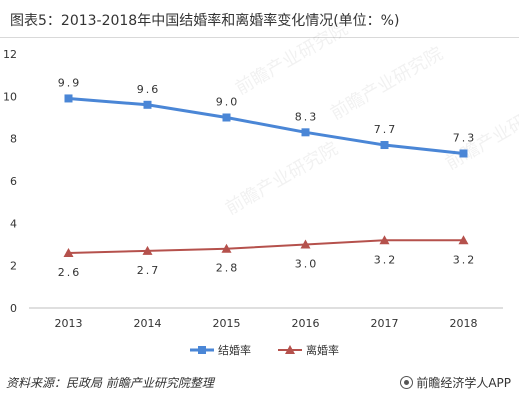 Image resolution: width=519 pixels, height=402 pixels. What do you see at coordinates (266, 246) in the screenshot?
I see `series-line-divorce` at bounding box center [266, 246].